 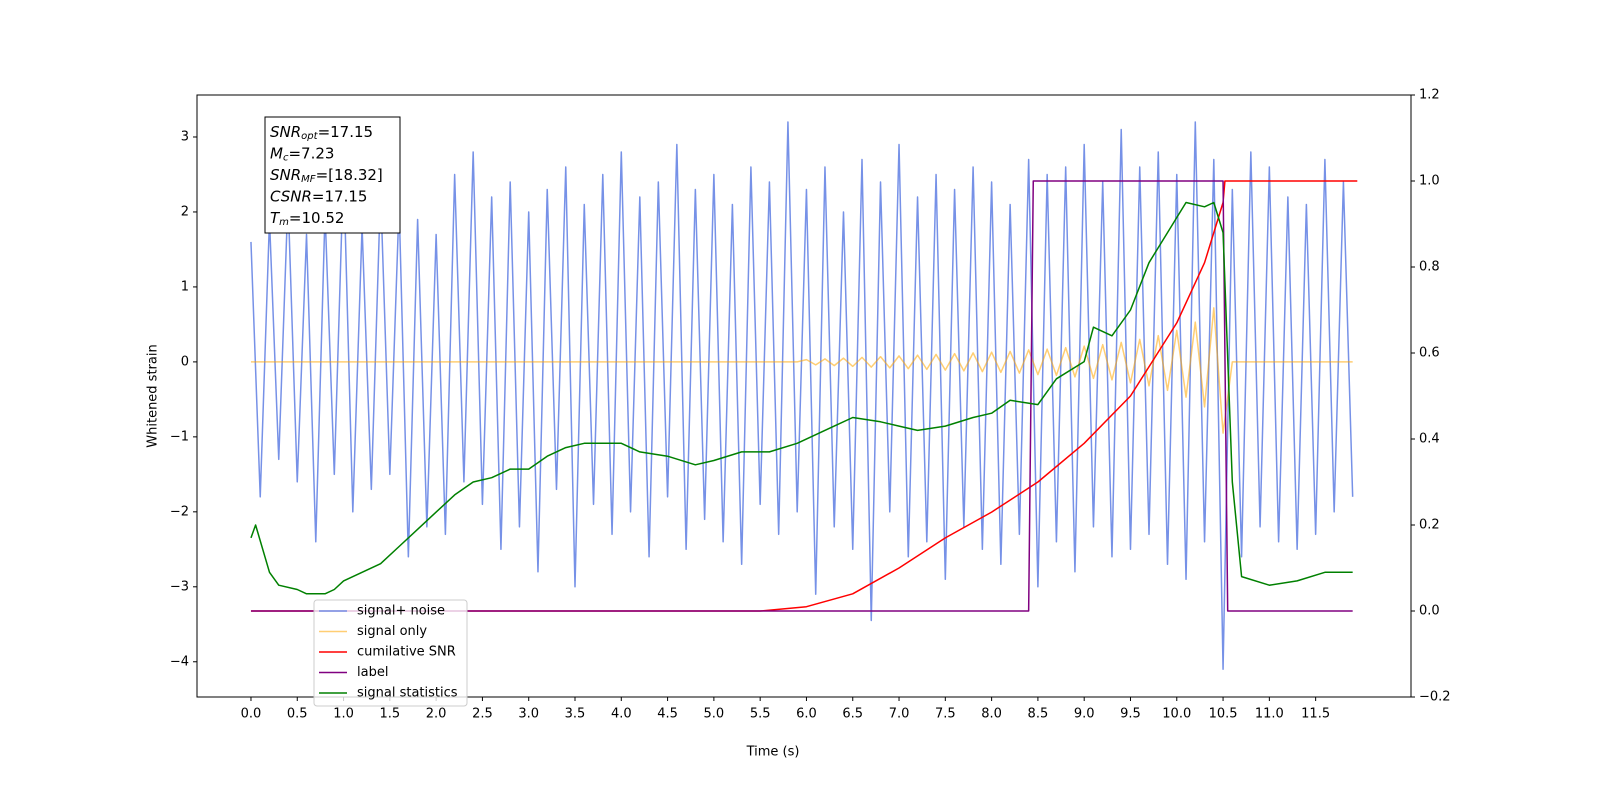 What do you see at coordinates (1435, 697) in the screenshot?
I see `y2-tick-label: −0.2` at bounding box center [1435, 697].